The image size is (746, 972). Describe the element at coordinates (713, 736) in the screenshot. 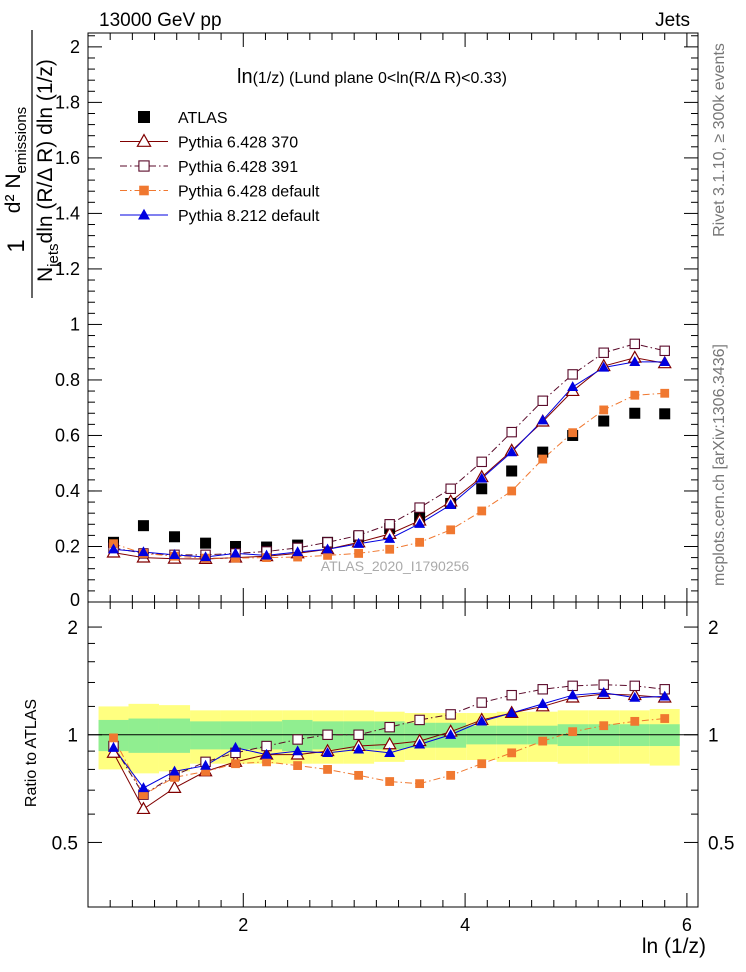

I see `ratio-y-tick-label-right: 1` at that location.